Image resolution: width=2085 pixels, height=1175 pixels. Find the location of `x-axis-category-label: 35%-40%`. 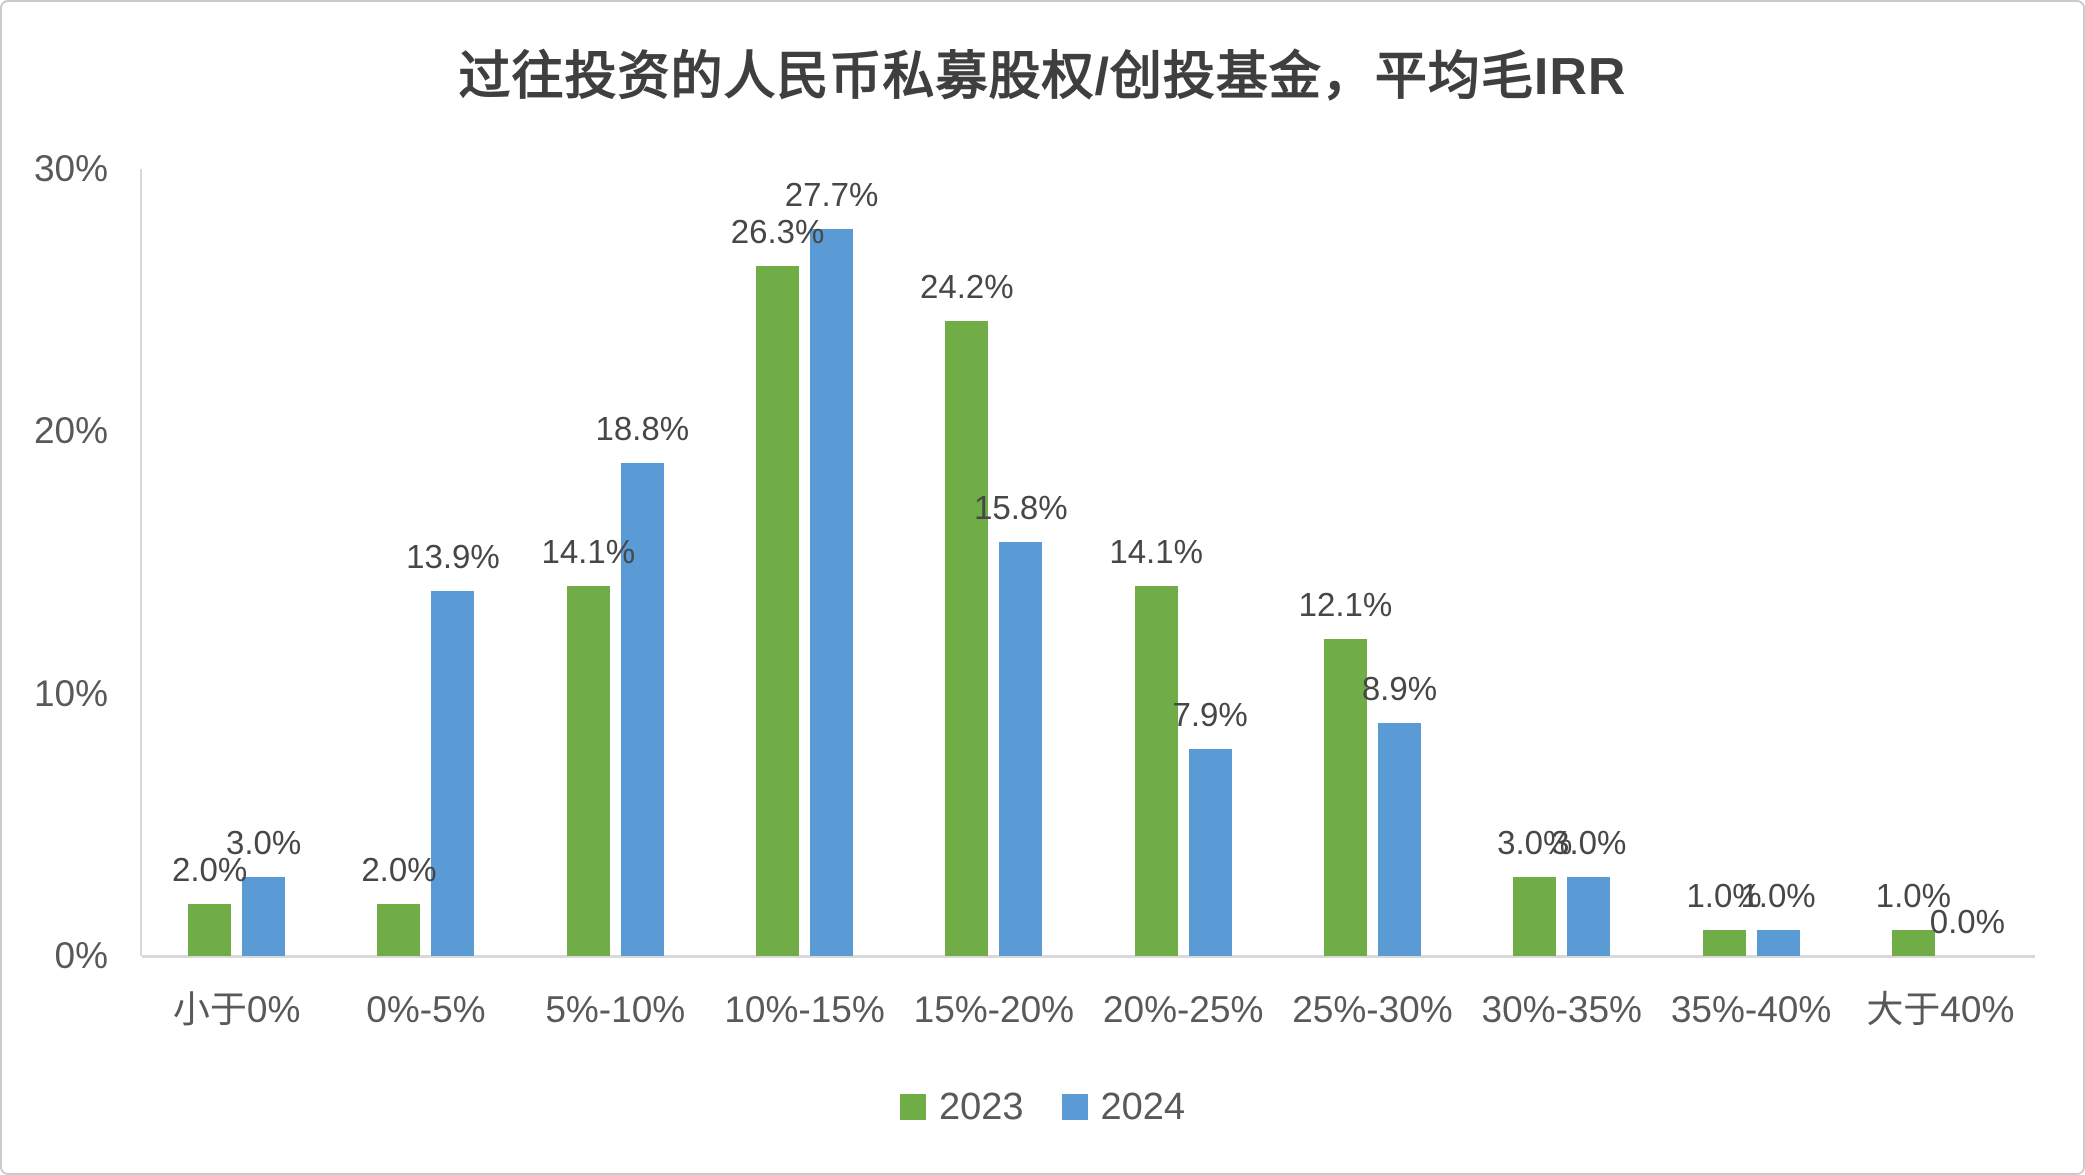

x-axis-category-label: 35%-40% is located at coordinates (1751, 1009).